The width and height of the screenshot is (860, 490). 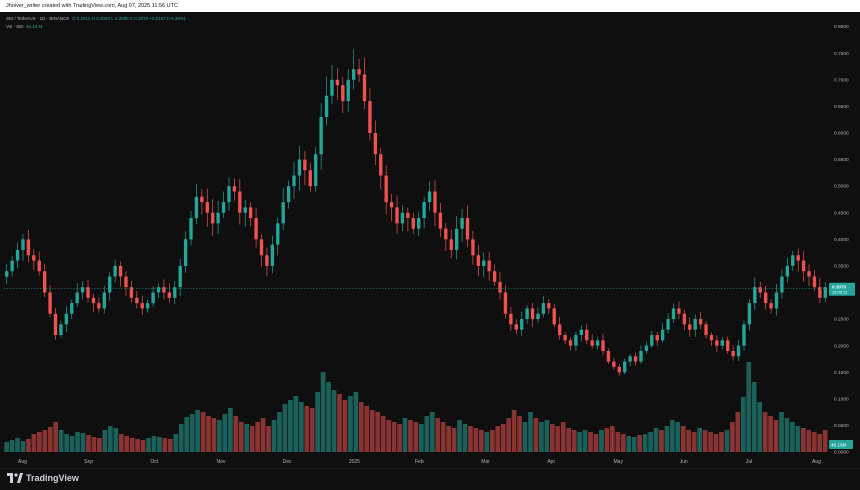 What do you see at coordinates (841, 187) in the screenshot?
I see `price-axis-label: 0.5000` at bounding box center [841, 187].